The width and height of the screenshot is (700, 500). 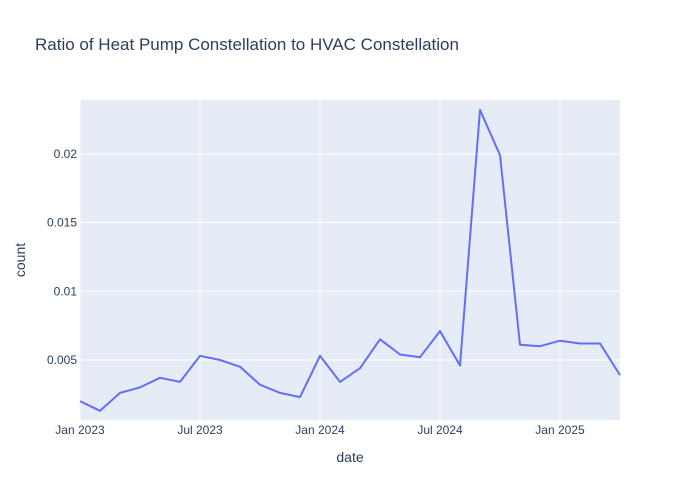 I want to click on y-tick-label: 0.02, so click(x=66, y=154).